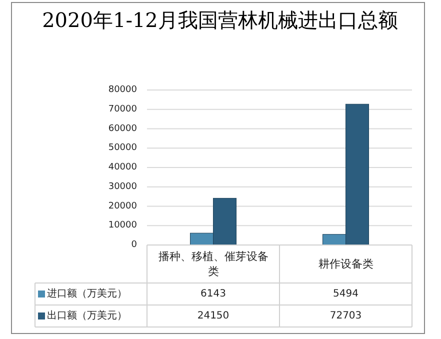 This screenshot has height=339, width=441. Describe the element at coordinates (123, 129) in the screenshot. I see `y-tick-label: 60000` at that location.